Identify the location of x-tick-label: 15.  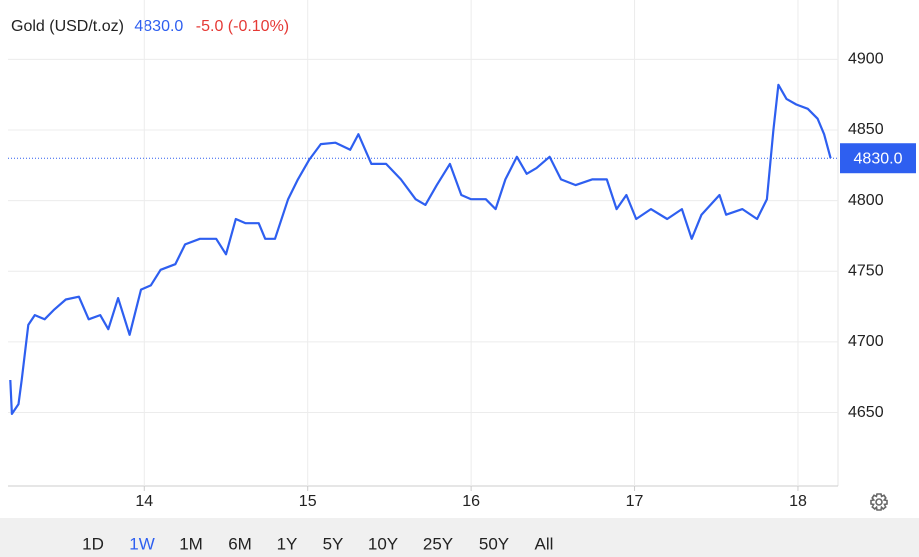
(308, 501).